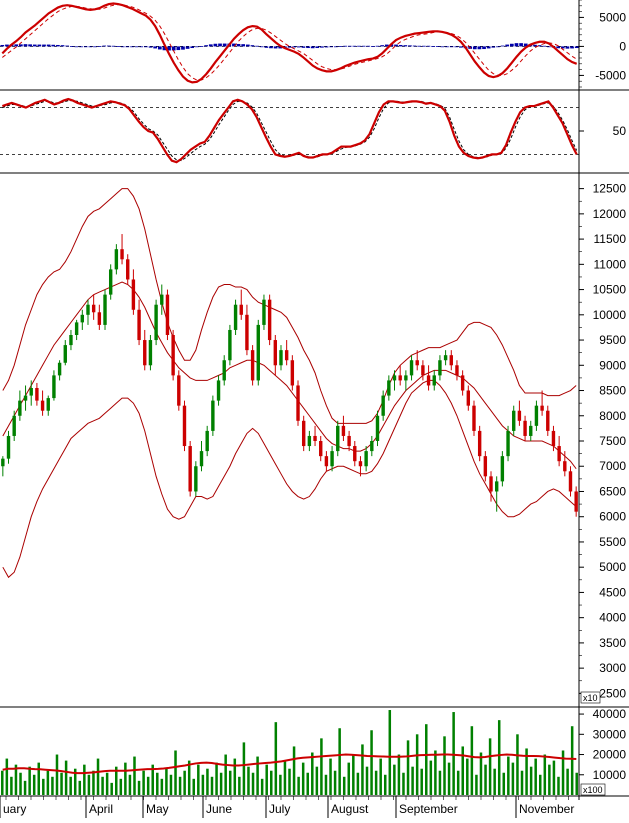 The width and height of the screenshot is (629, 823). Describe the element at coordinates (612, 517) in the screenshot. I see `price-y-tick-label: 6000` at that location.